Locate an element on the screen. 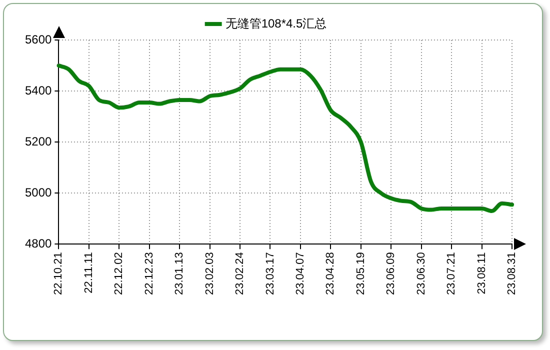 The height and width of the screenshot is (350, 550). x-tick-label: 23.06.09 is located at coordinates (391, 274).